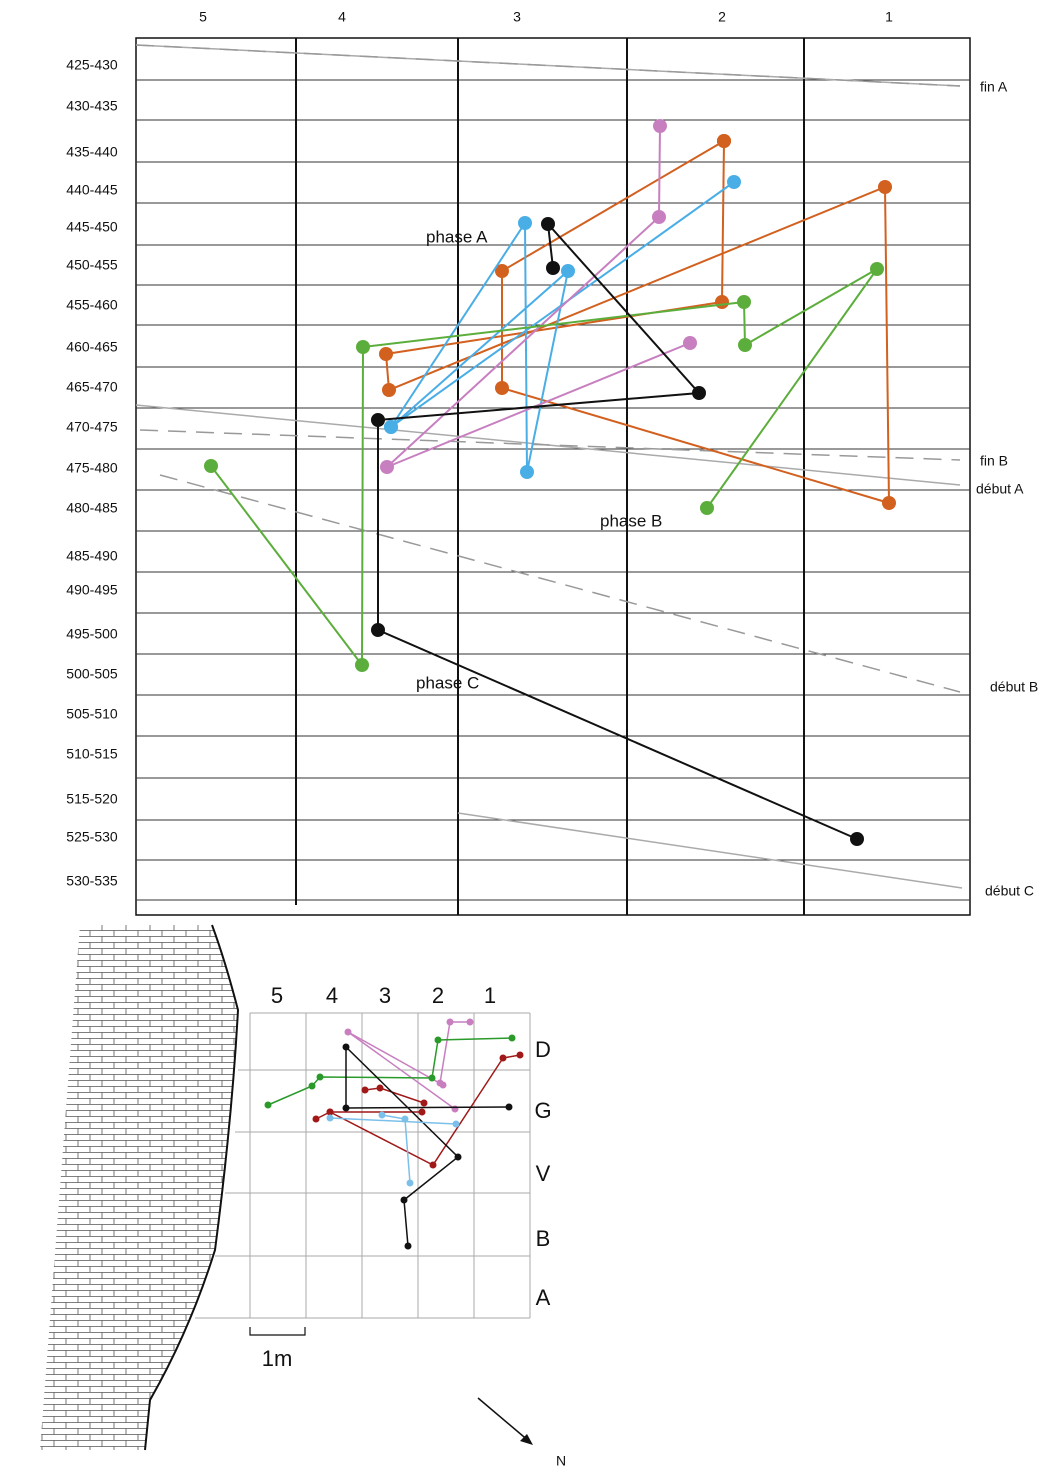  What do you see at coordinates (438, 995) in the screenshot?
I see `plan-column-label: 2` at bounding box center [438, 995].